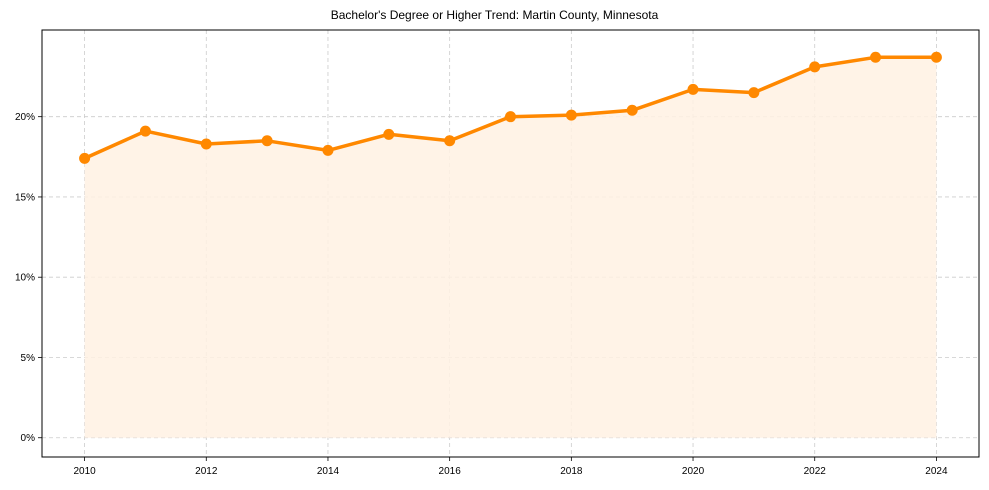  What do you see at coordinates (936, 471) in the screenshot?
I see `x-tick-label: 2024` at bounding box center [936, 471].